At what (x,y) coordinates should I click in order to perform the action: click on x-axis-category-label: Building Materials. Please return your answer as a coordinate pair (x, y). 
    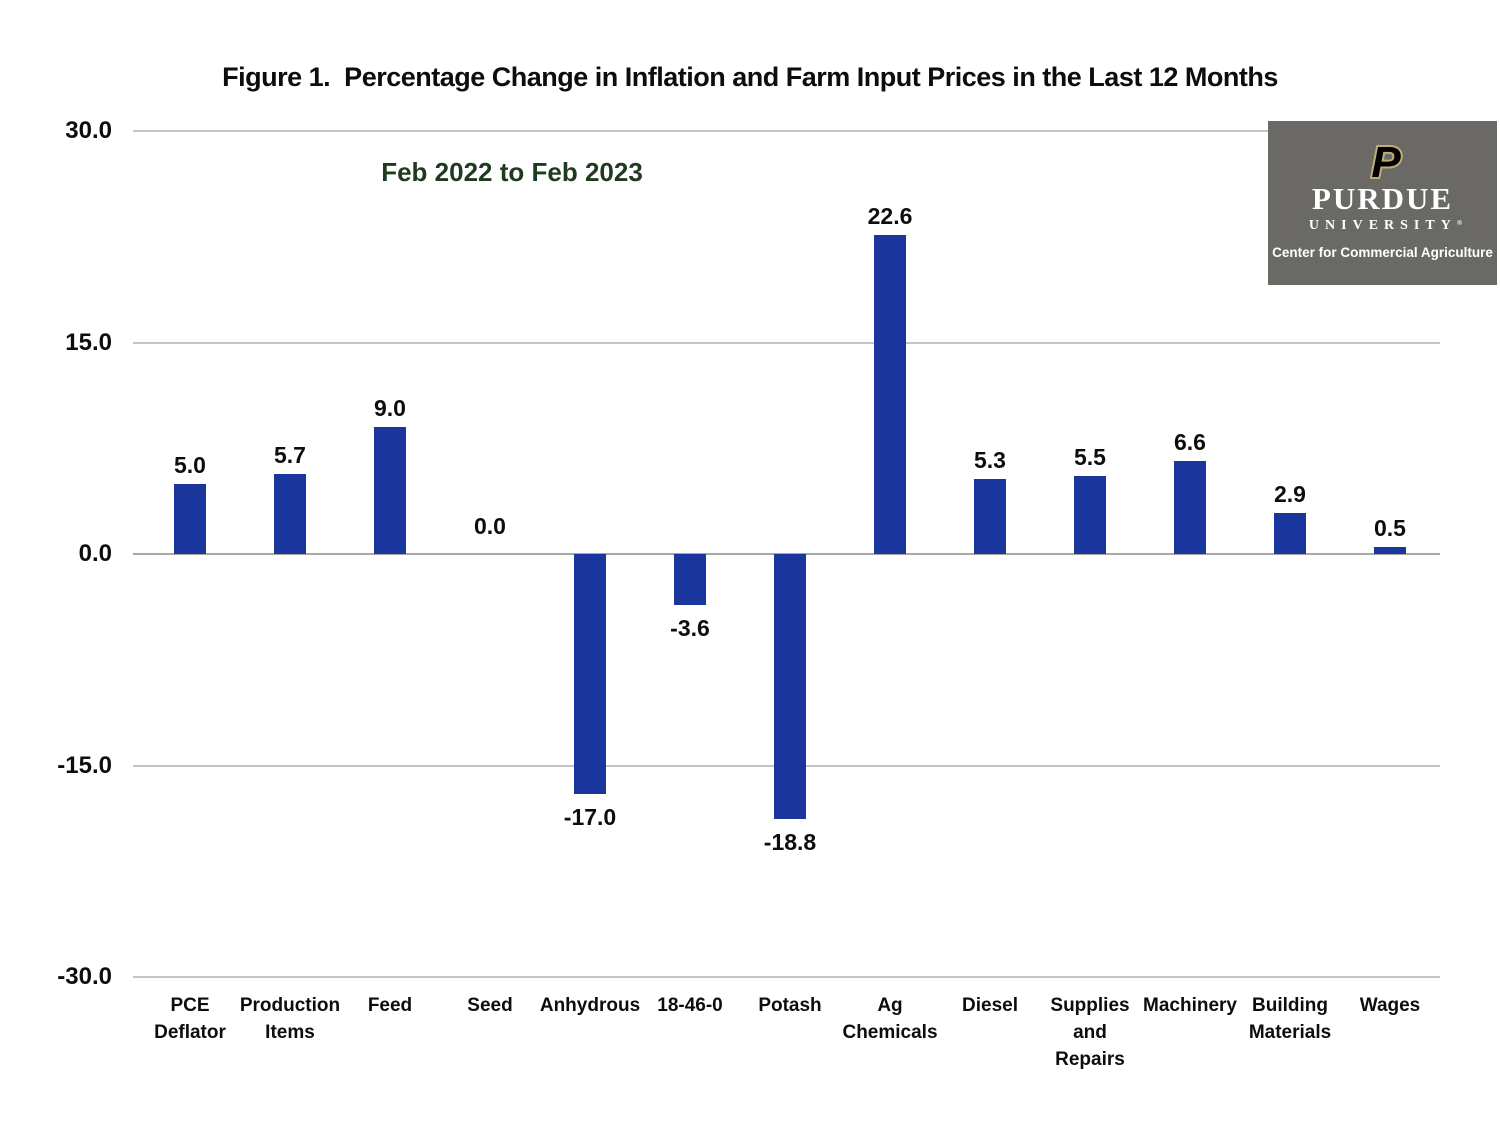
    Looking at the image, I should click on (1290, 1019).